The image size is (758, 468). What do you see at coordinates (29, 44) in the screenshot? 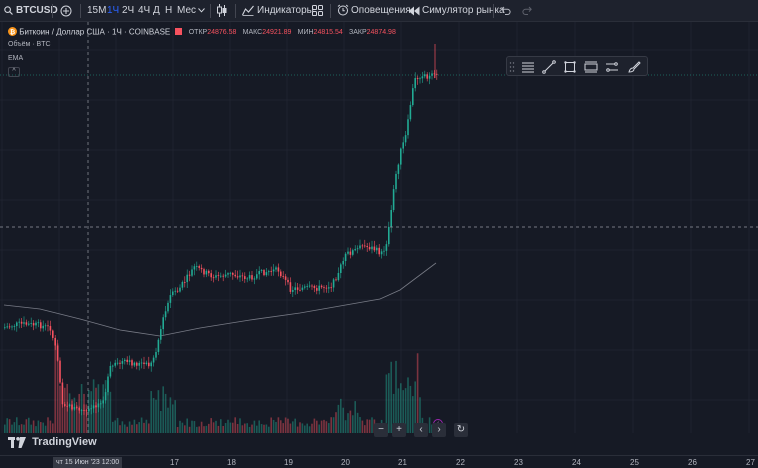
I see `volume-legend: Объём · BTC` at bounding box center [29, 44].